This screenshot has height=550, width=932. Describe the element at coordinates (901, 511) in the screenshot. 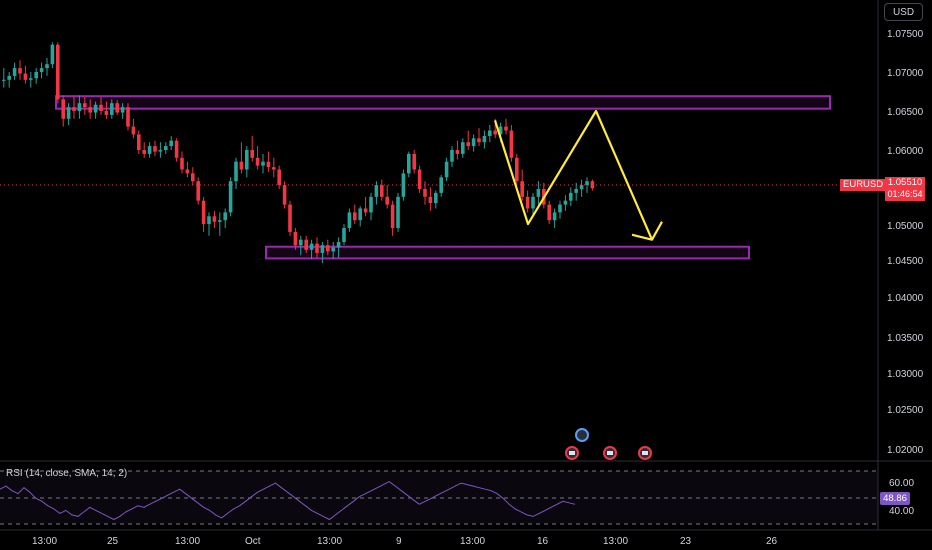

I see `rsi-tick: 40.00` at that location.